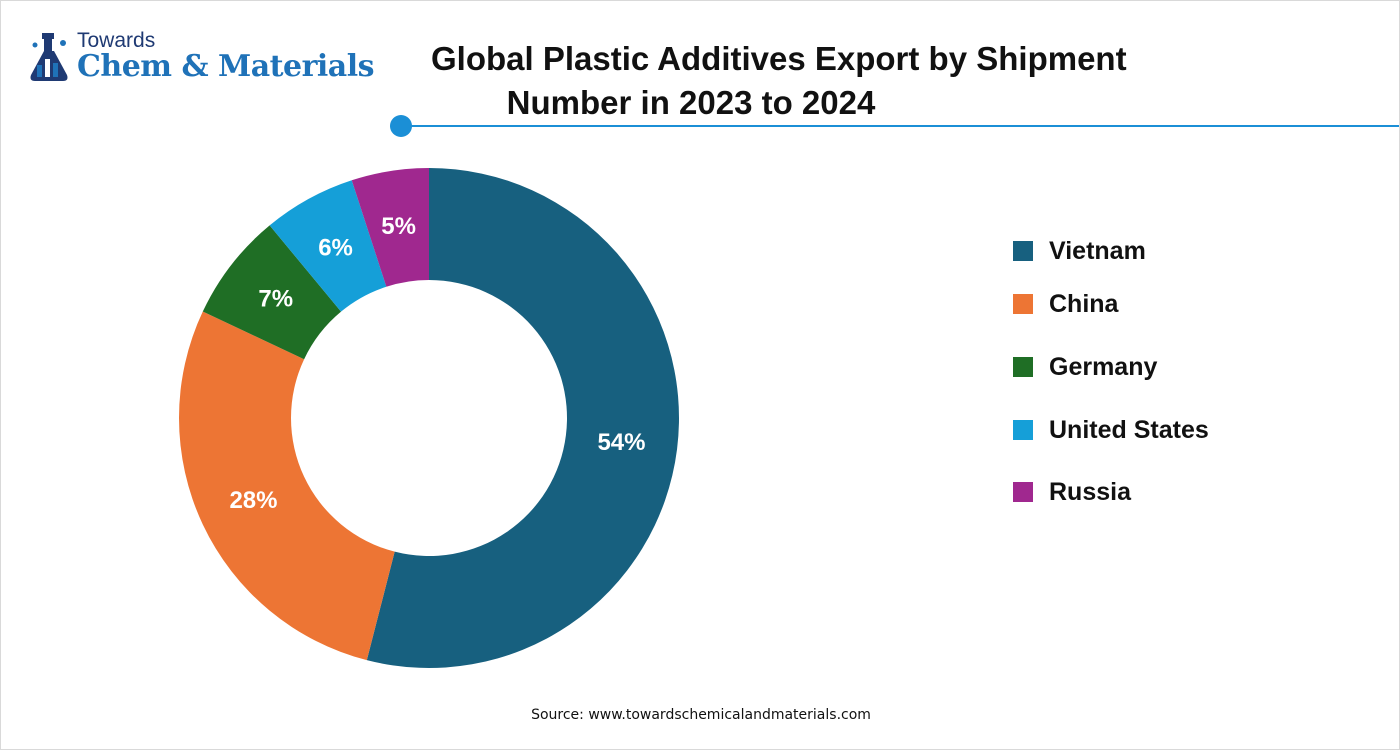  Describe the element at coordinates (691, 102) in the screenshot. I see `chart-title-line-2: Number in 2023 to 2024` at that location.